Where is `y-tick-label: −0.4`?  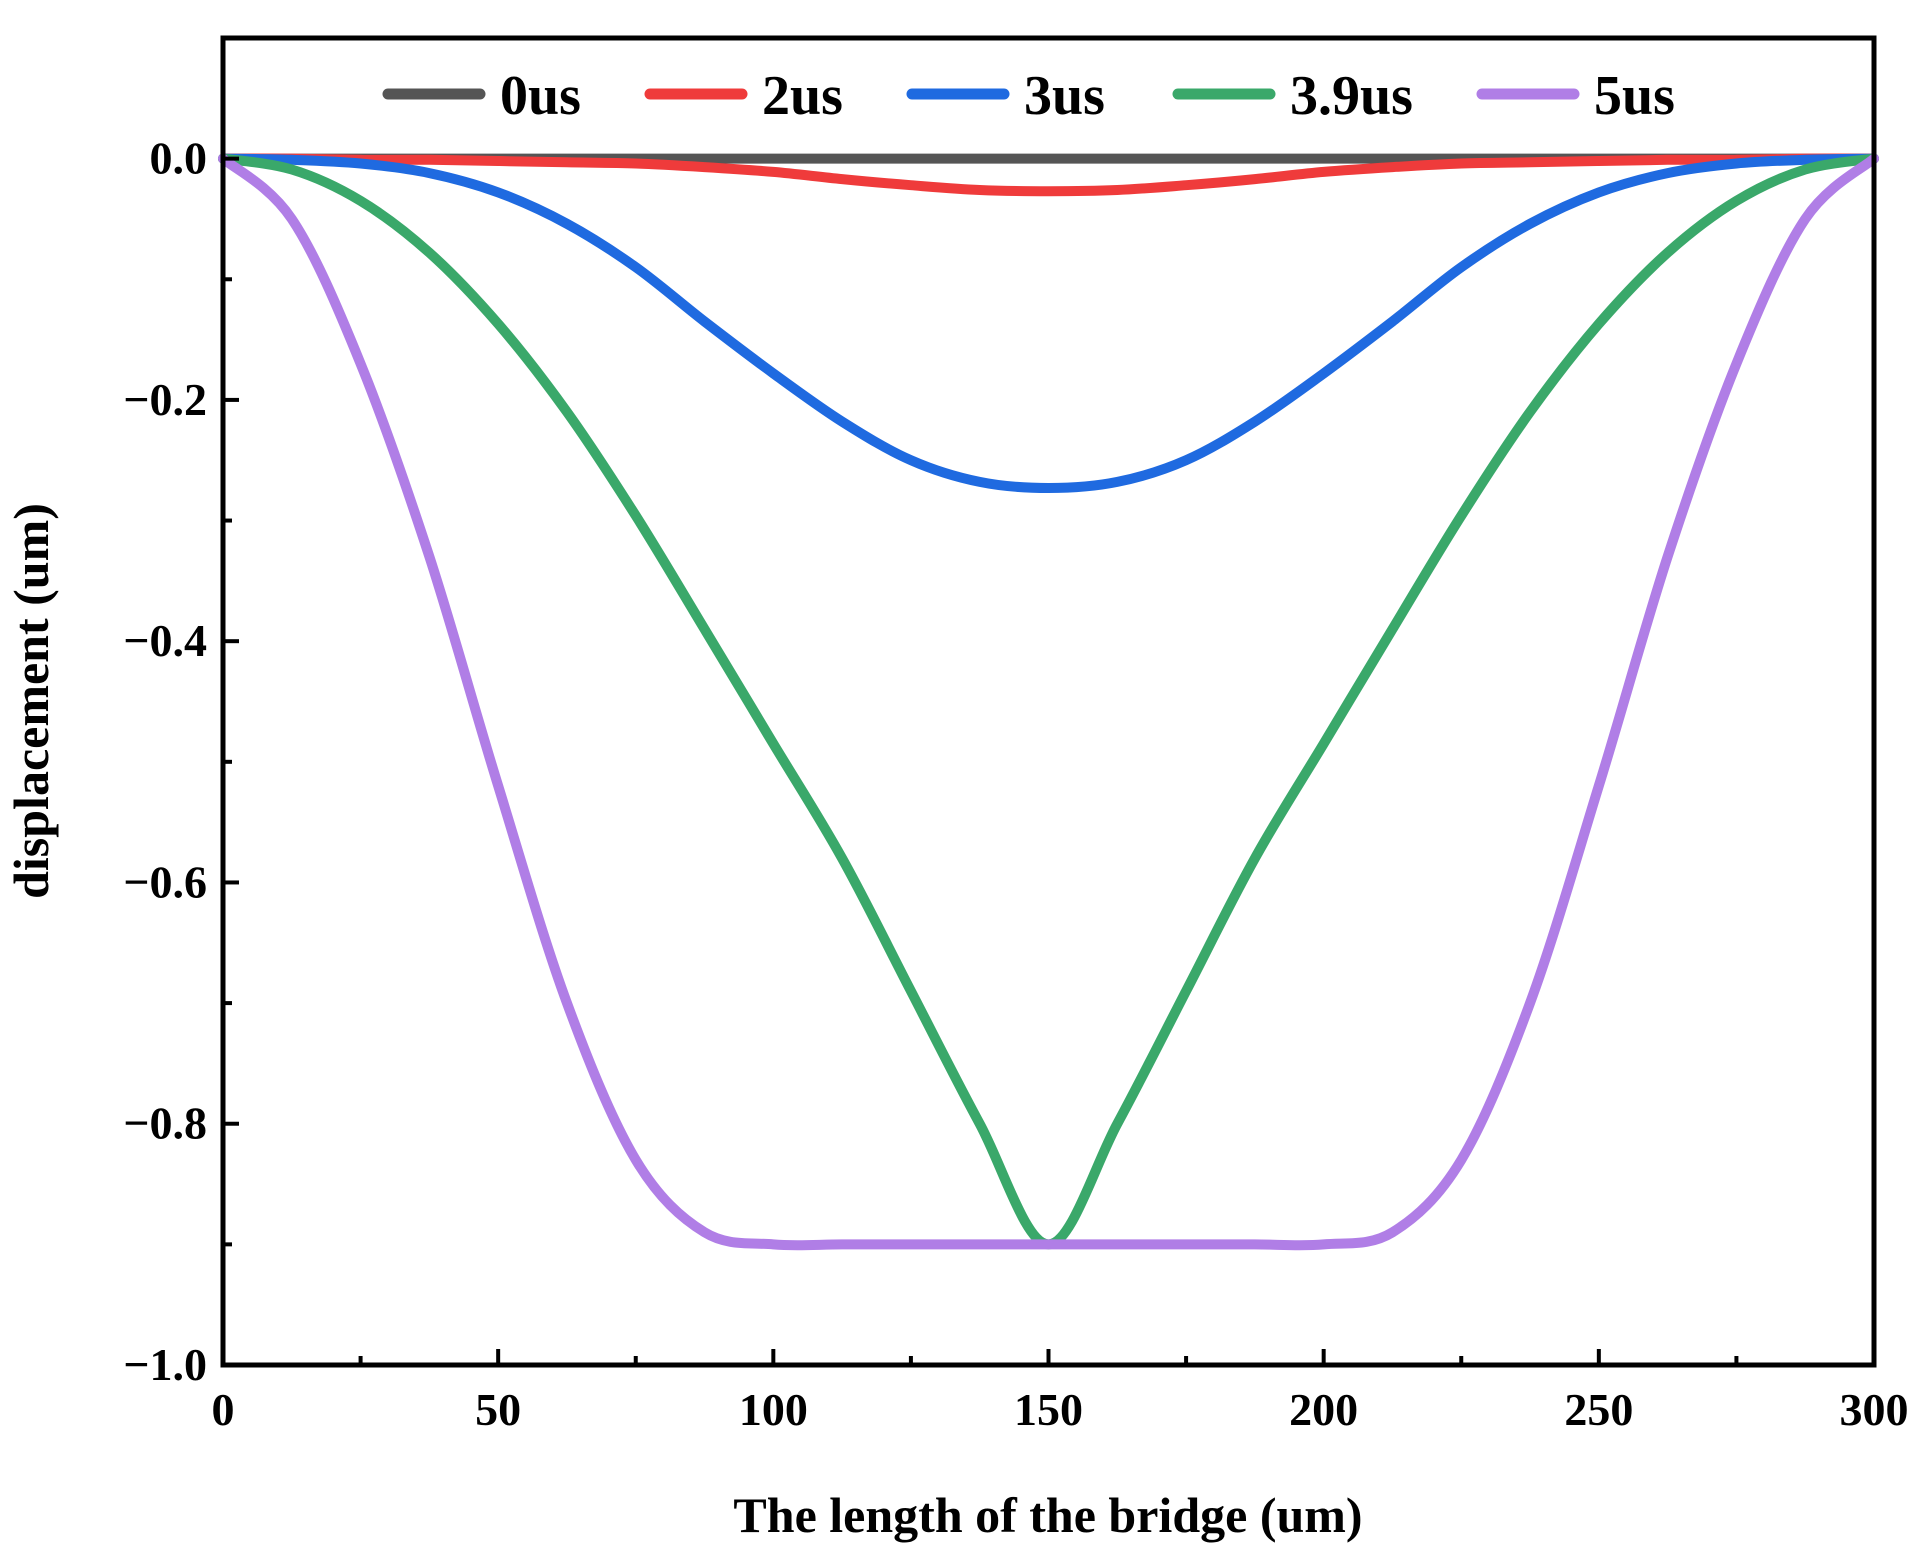
y-tick-label: −0.4 is located at coordinates (165, 640).